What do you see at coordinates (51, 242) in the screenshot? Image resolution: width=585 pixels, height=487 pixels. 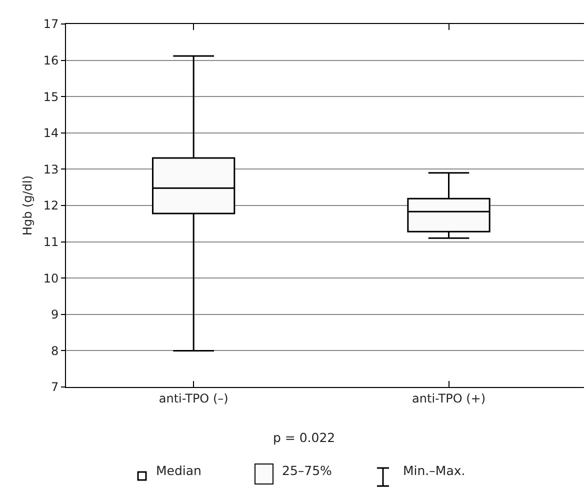 I see `y-tick-label: 11` at bounding box center [51, 242].